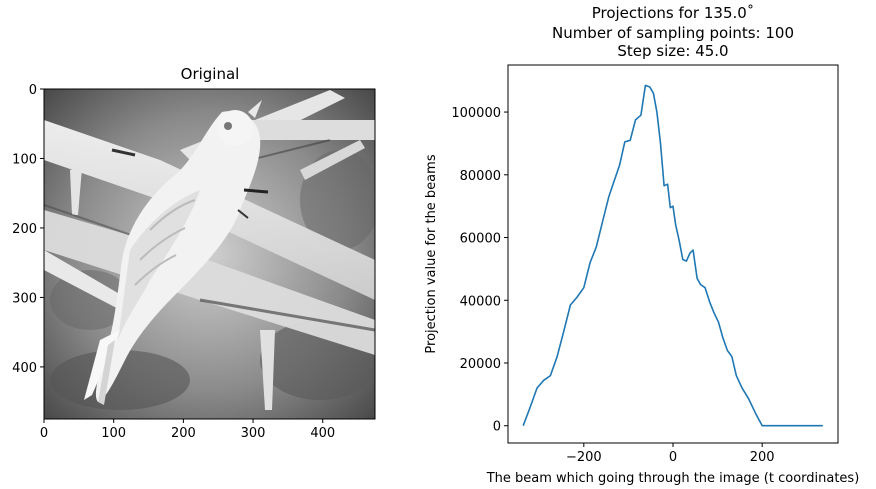  Describe the element at coordinates (24, 159) in the screenshot. I see `image-y-tick-label: 100` at that location.